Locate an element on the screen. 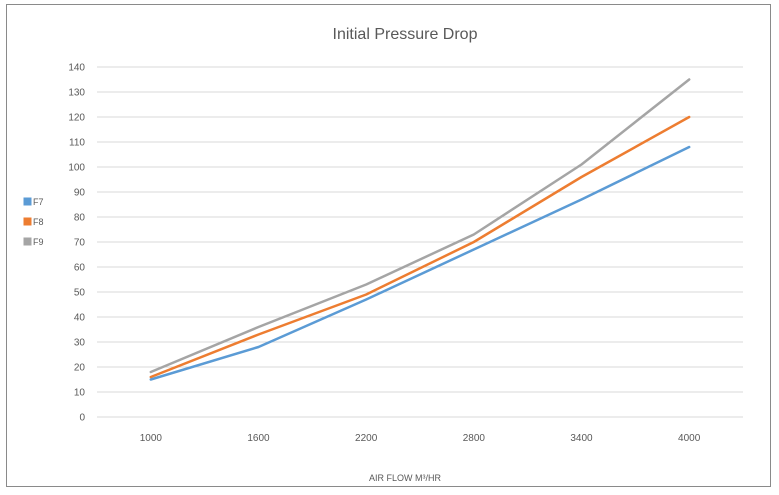 This screenshot has width=779, height=495. y-axis-ticks: 0 10 20 30 40 50 60 70 80 90 100 110 120 130 140 is located at coordinates (76, 243).